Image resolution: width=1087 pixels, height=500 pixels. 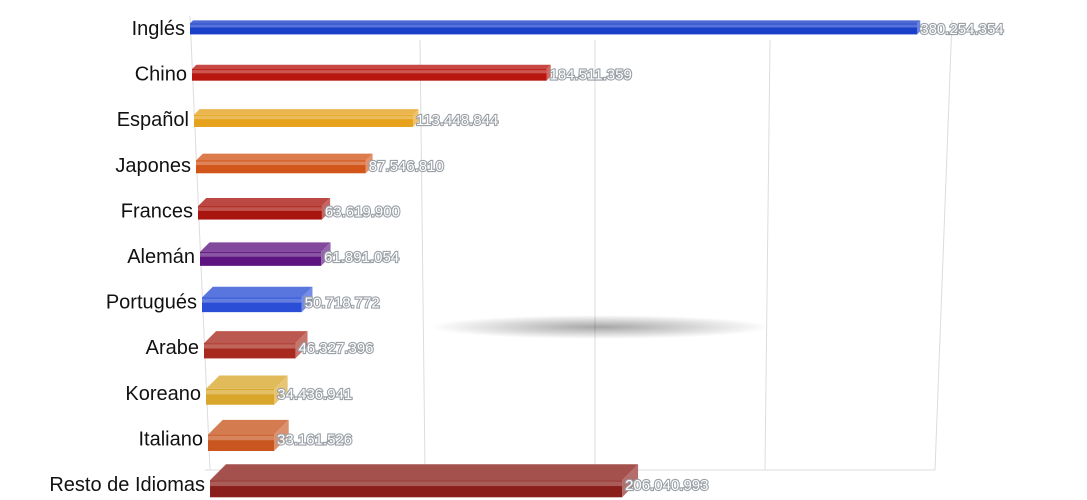 I want to click on category-label-portugues: Portugués, so click(x=151, y=303).